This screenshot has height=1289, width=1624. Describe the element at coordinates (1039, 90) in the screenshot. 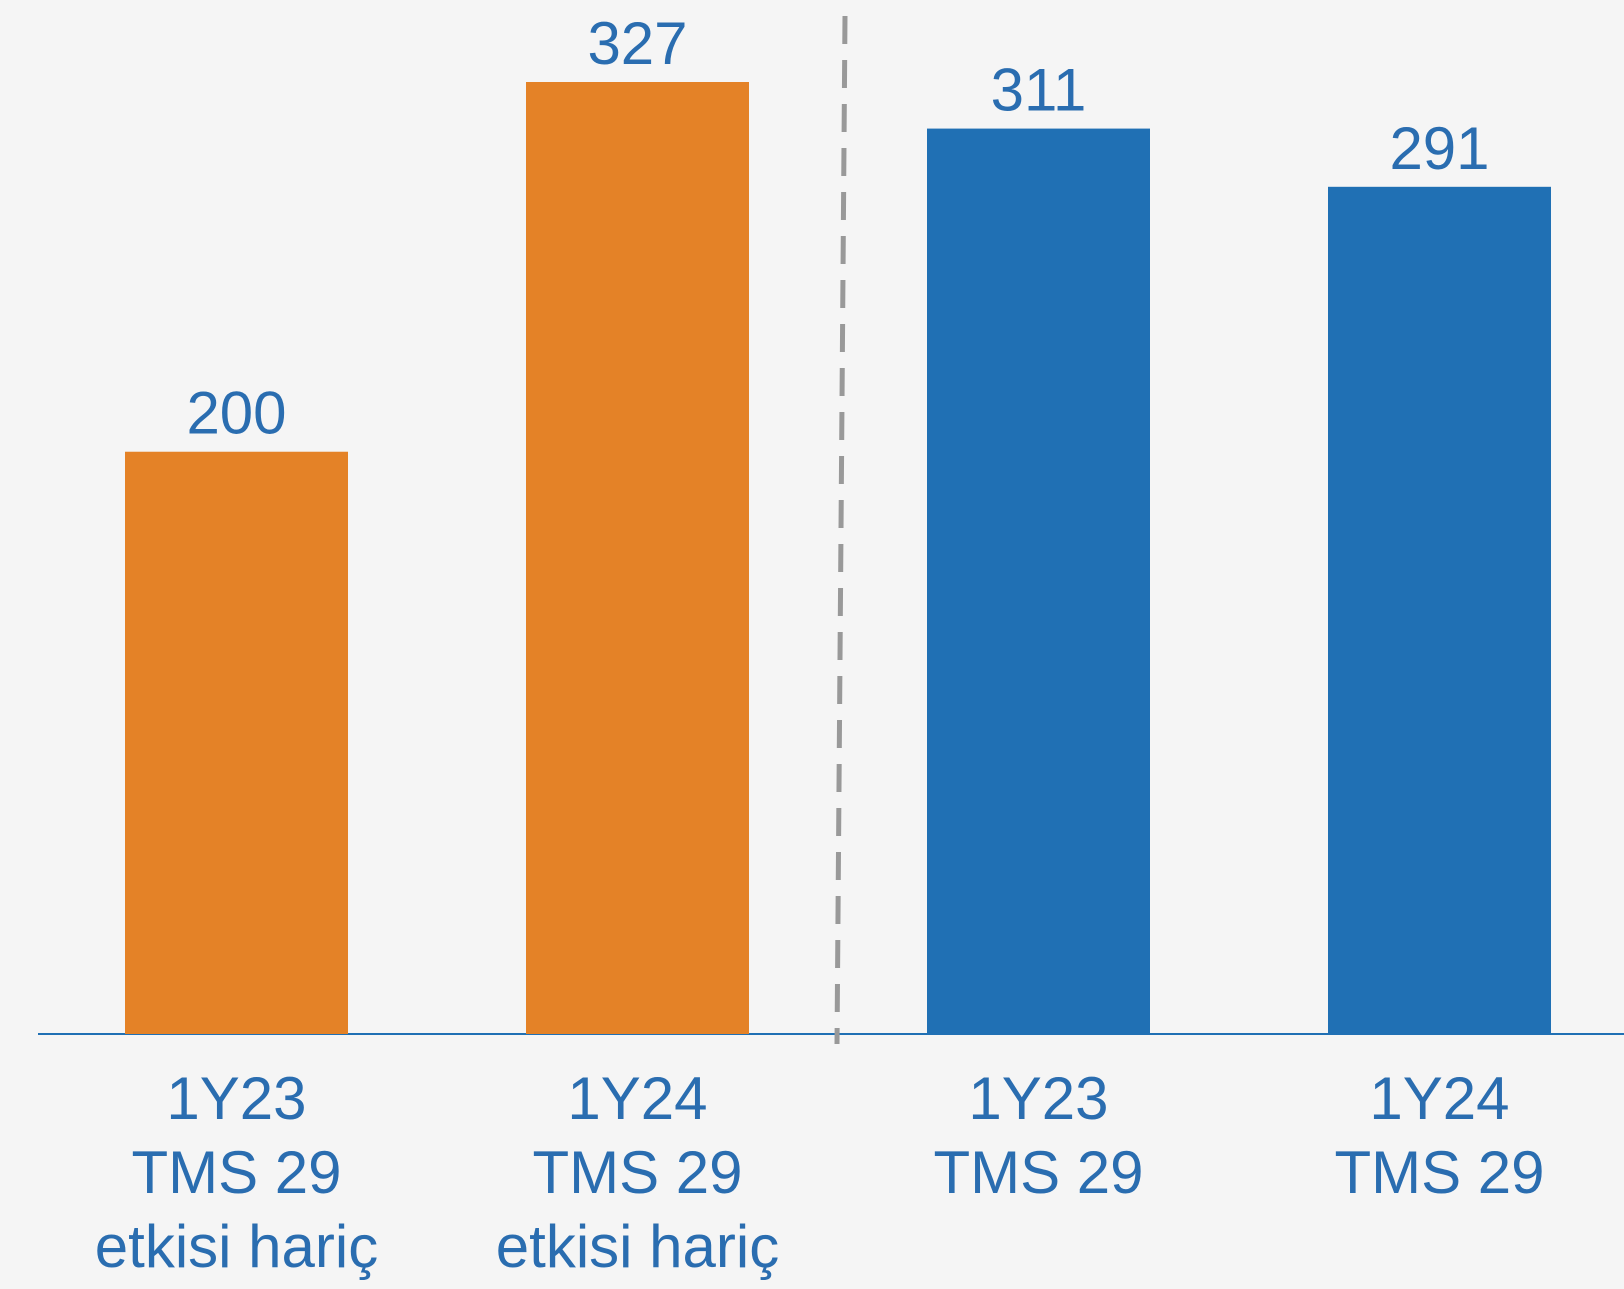

I see `data-label: 311` at that location.